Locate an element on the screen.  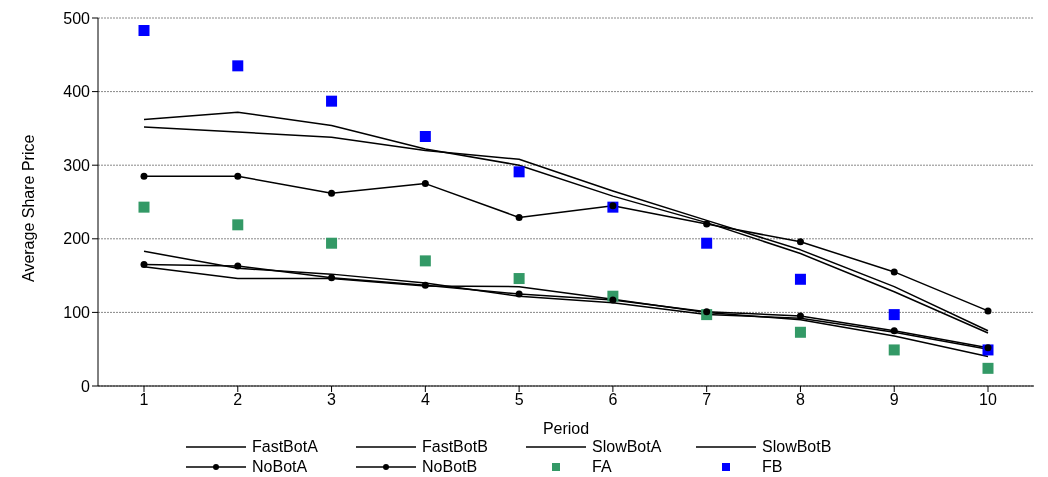
y-tick-label: 100 is located at coordinates (77, 313).